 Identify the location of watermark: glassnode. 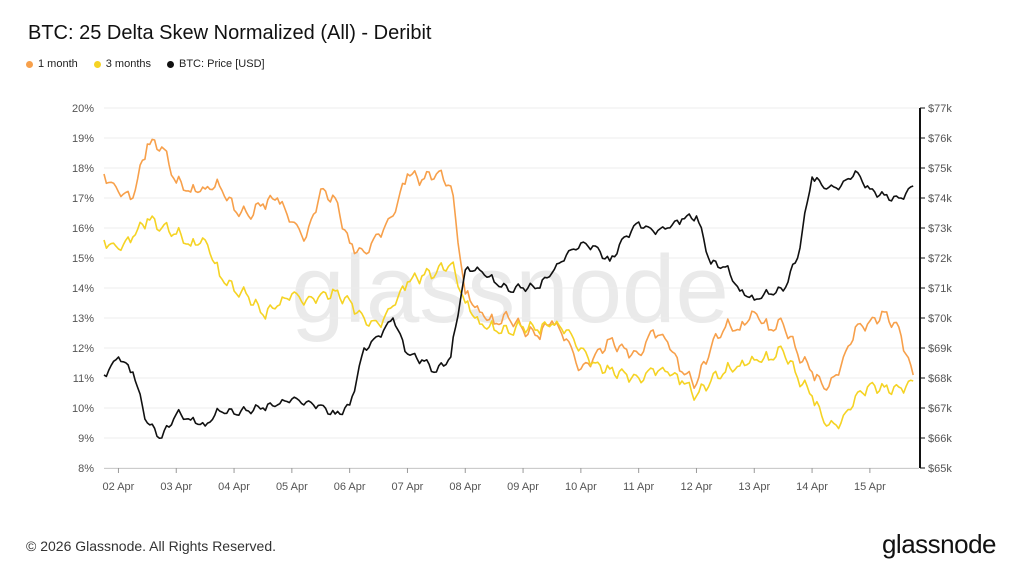
(510, 289).